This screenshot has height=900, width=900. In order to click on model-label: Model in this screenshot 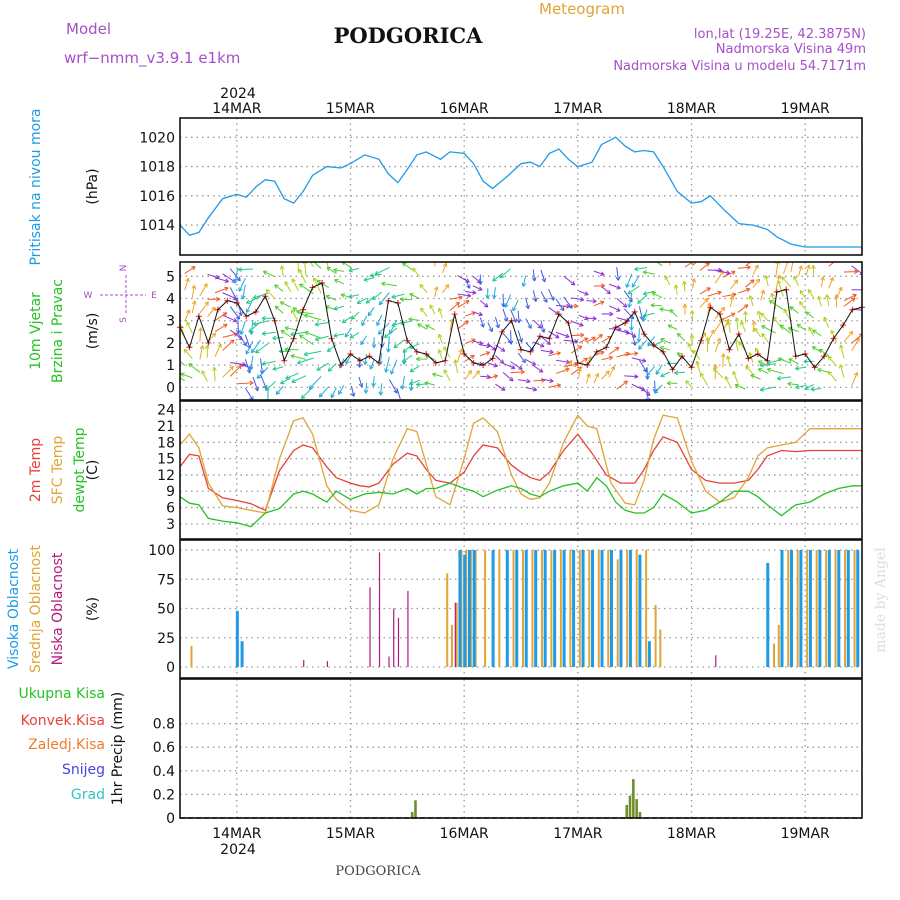, I will do `click(88, 29)`.